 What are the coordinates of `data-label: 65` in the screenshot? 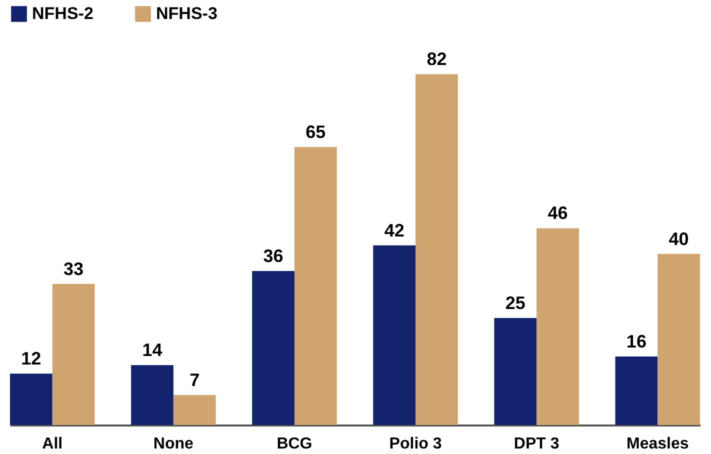 It's located at (316, 132).